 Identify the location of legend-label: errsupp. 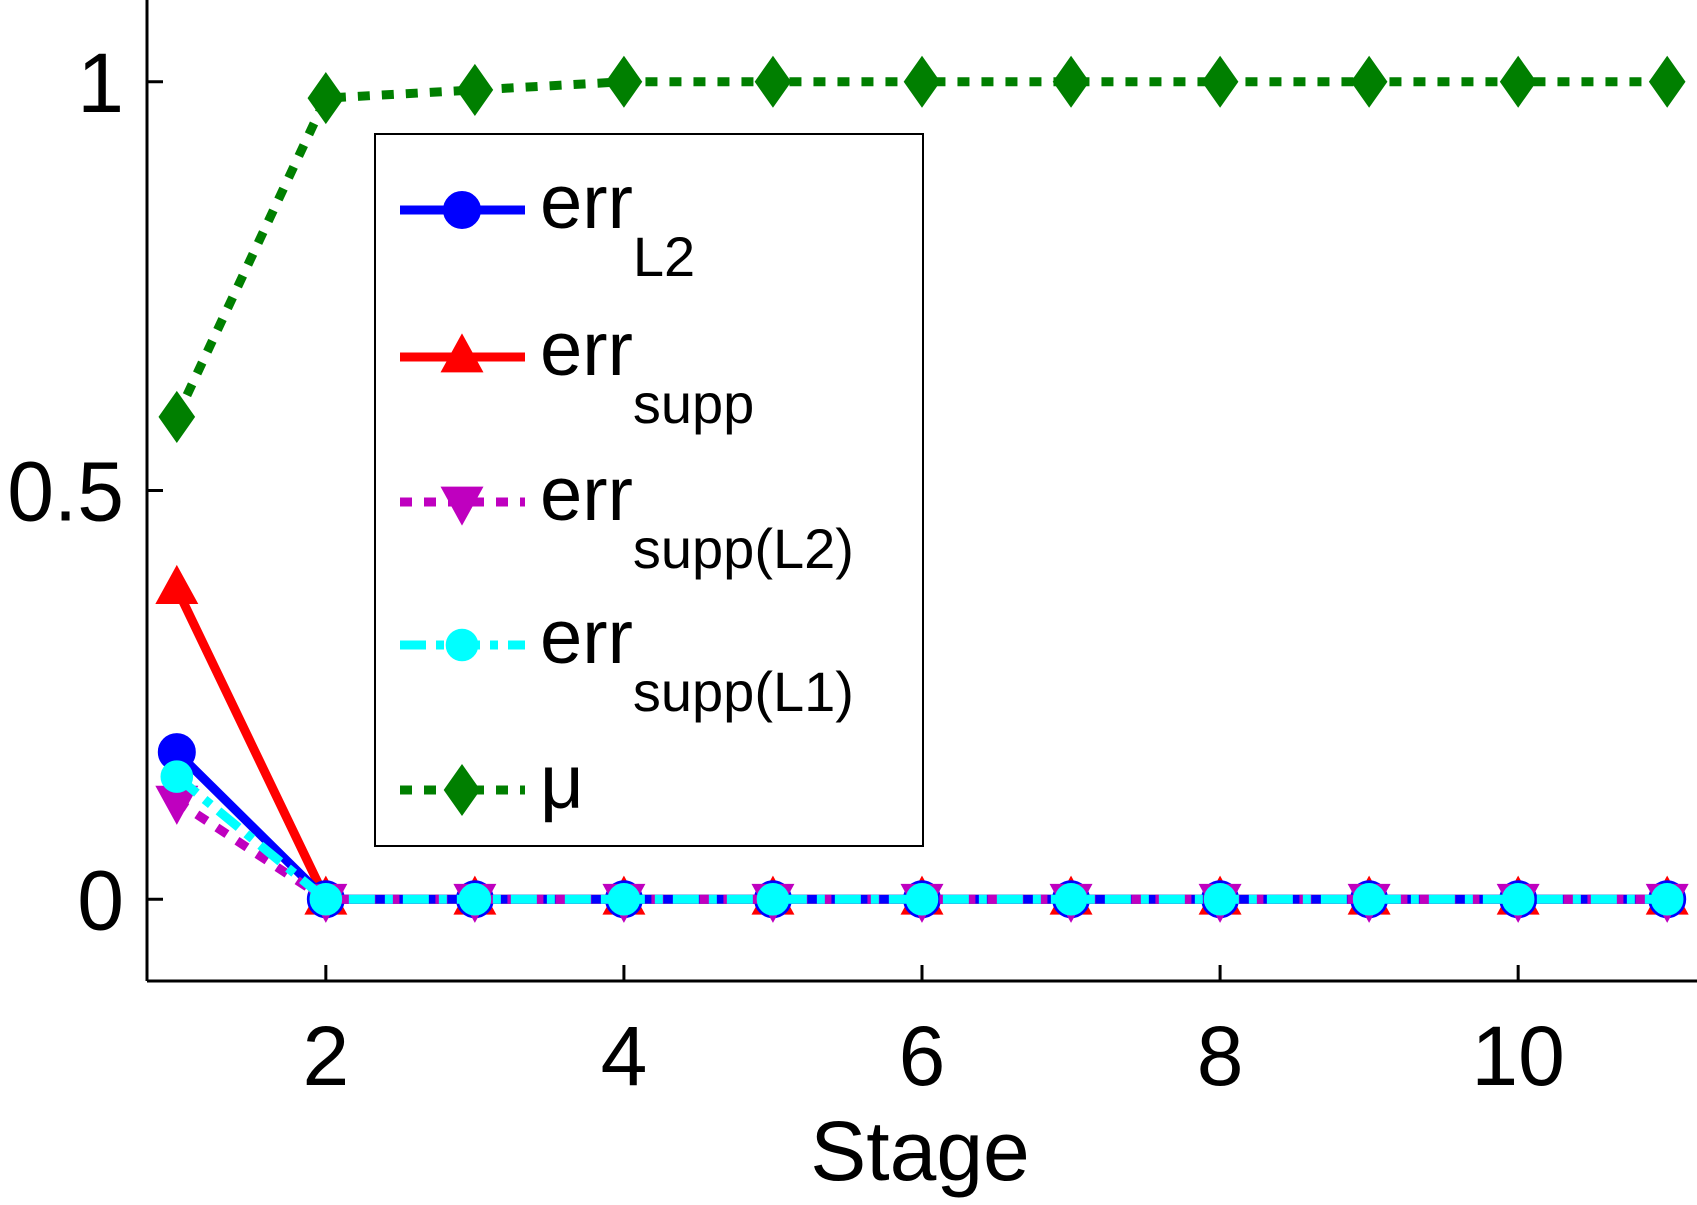
(647, 371).